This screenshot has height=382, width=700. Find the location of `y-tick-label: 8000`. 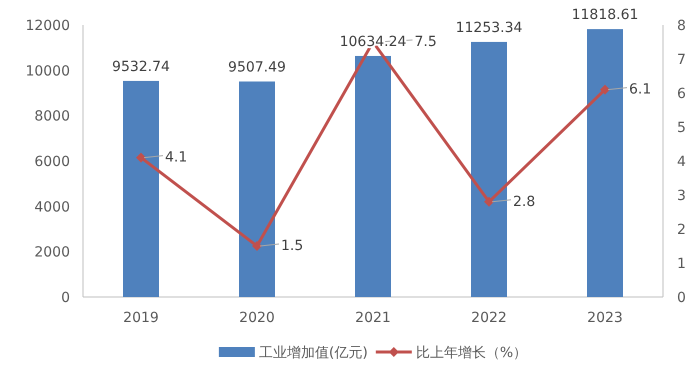

y-tick-label: 8000 is located at coordinates (52, 116).